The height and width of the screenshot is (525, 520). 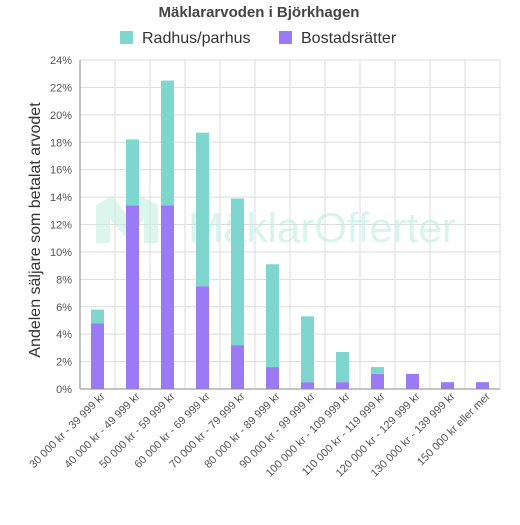 What do you see at coordinates (64, 390) in the screenshot?
I see `y-tick-label: 0%` at bounding box center [64, 390].